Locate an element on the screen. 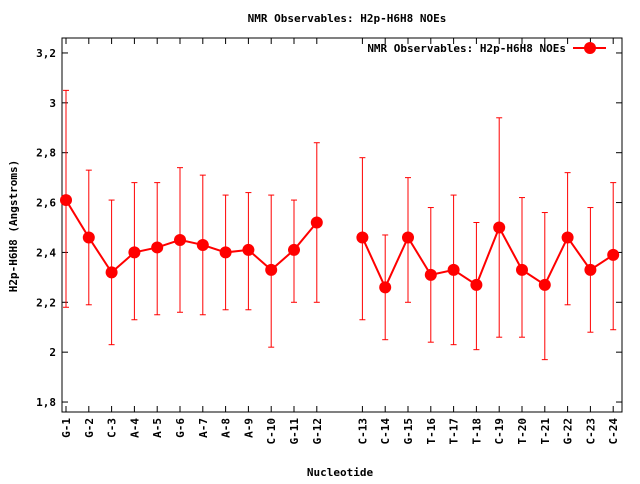 The height and width of the screenshot is (484, 640). x-tick-label: G-15 is located at coordinates (408, 431).